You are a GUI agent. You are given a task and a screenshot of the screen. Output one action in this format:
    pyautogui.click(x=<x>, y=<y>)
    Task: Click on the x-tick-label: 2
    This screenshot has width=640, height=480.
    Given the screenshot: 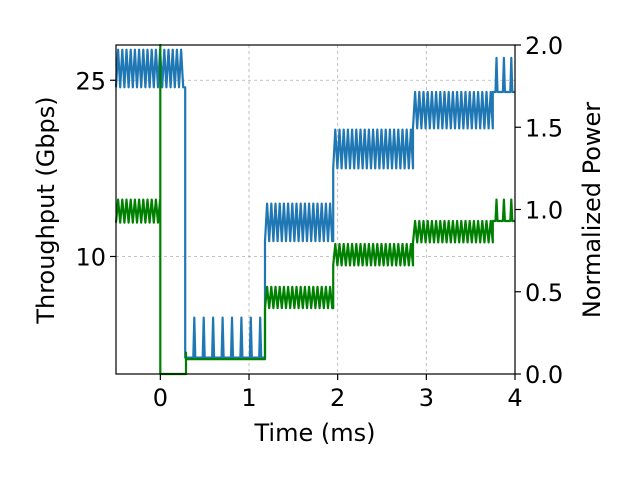 What is the action you would take?
    pyautogui.click(x=337, y=398)
    